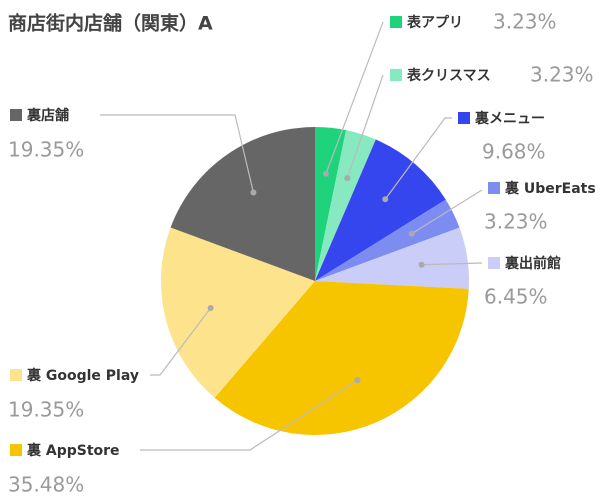 The width and height of the screenshot is (615, 499). I want to click on slice-label: 裏メニュー, so click(509, 118).